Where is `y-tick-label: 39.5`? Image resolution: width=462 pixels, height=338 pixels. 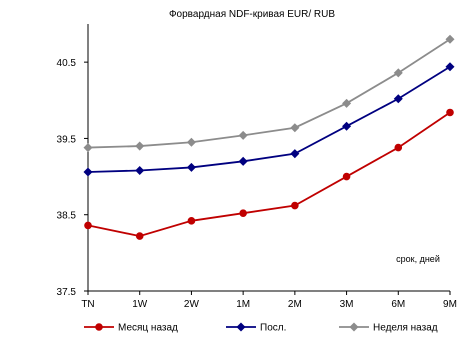
y-tick-label: 39.5 is located at coordinates (67, 139).